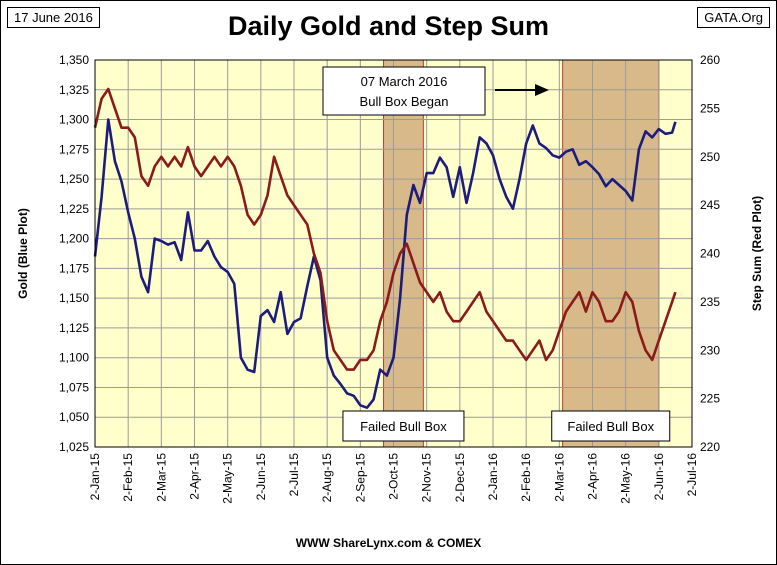  What do you see at coordinates (710, 254) in the screenshot?
I see `right-tick-label: 240` at bounding box center [710, 254].